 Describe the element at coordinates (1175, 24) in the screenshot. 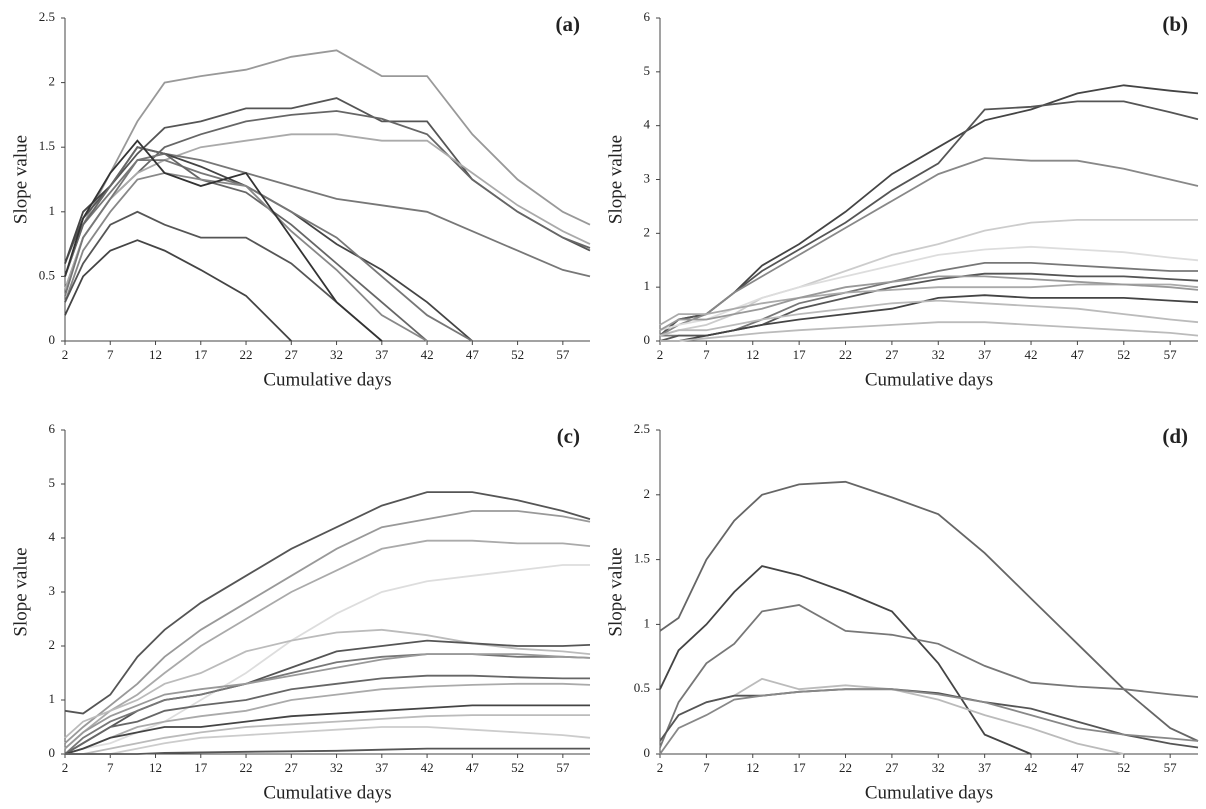

I see `panel-title: (b)` at that location.